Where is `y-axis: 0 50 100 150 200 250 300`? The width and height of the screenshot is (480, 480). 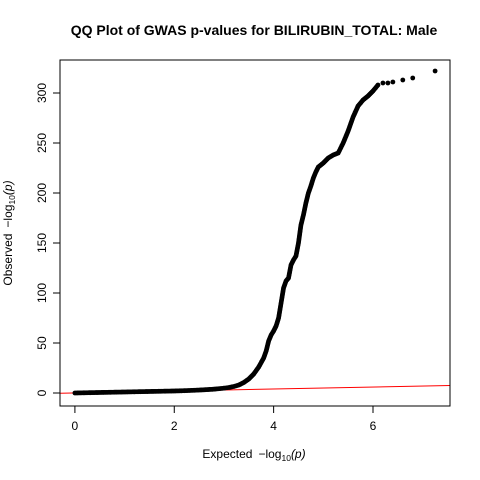
y-axis: 0 50 100 150 200 250 300 is located at coordinates (48, 239).